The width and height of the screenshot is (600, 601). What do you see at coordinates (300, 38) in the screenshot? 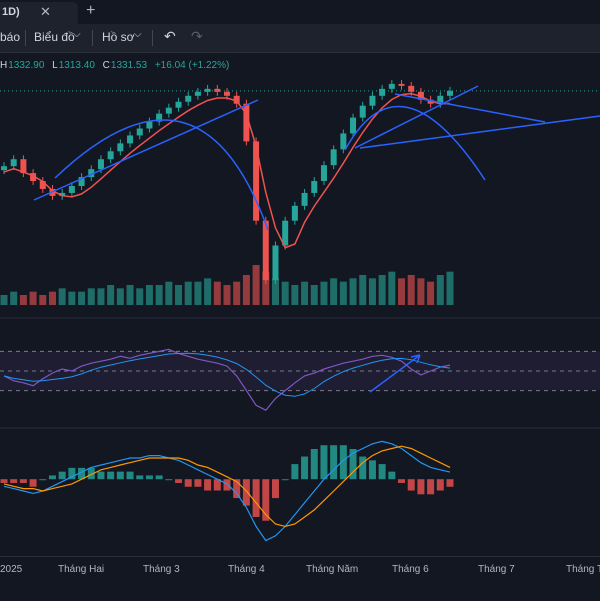
I see `toolbar: báo Biểu đồ ⌵ Hồ sơ ⌵ ↶ ↷` at bounding box center [300, 38].